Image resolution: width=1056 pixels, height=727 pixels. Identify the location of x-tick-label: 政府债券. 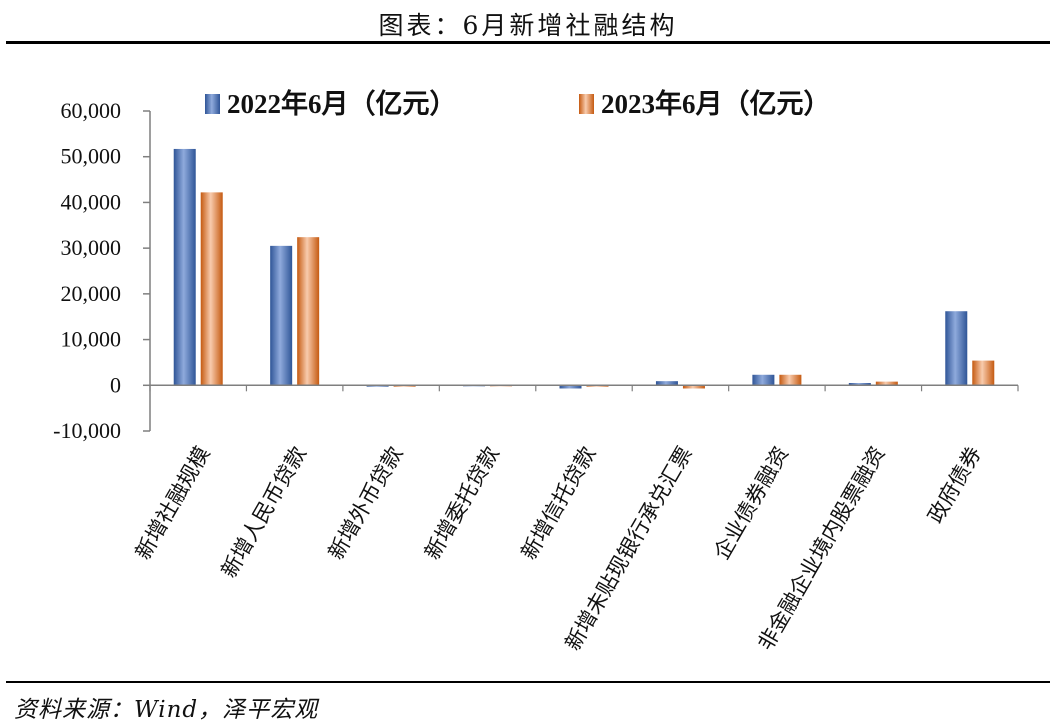
(954, 485).